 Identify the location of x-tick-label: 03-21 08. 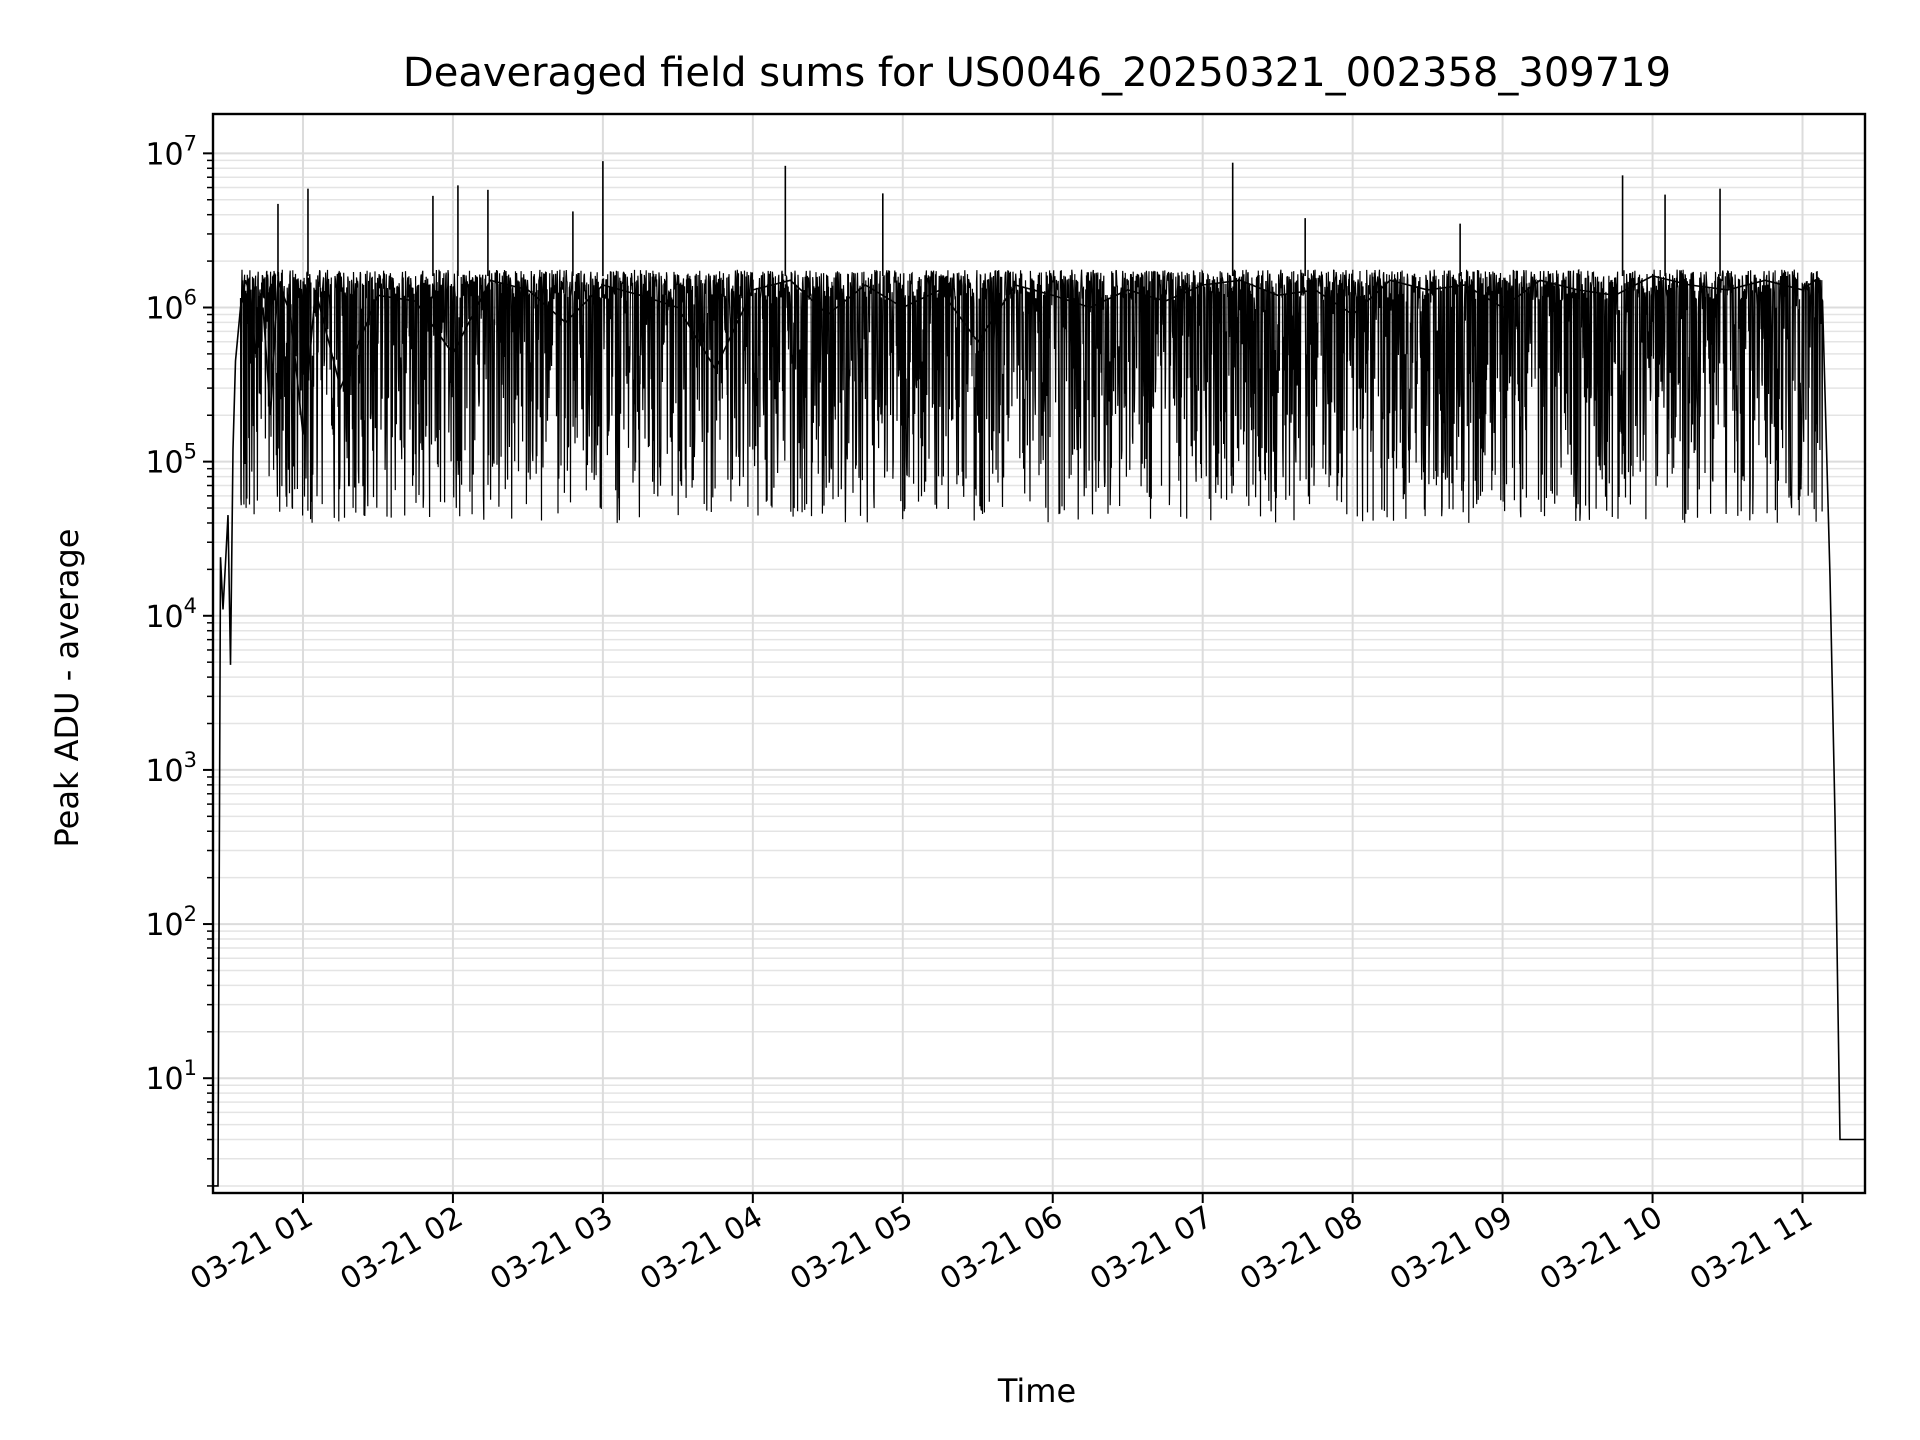
(1301, 1249).